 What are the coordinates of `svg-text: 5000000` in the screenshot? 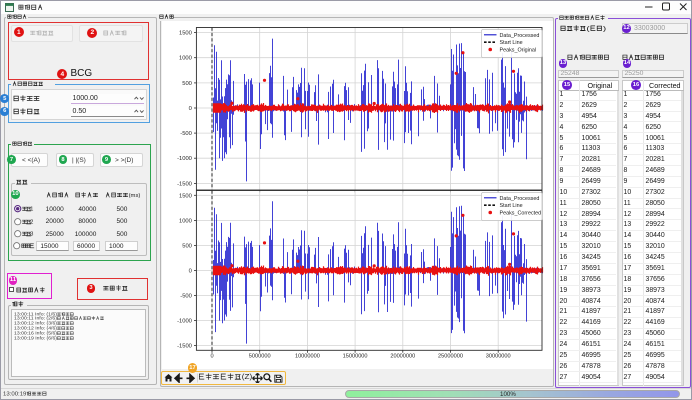 It's located at (260, 357).